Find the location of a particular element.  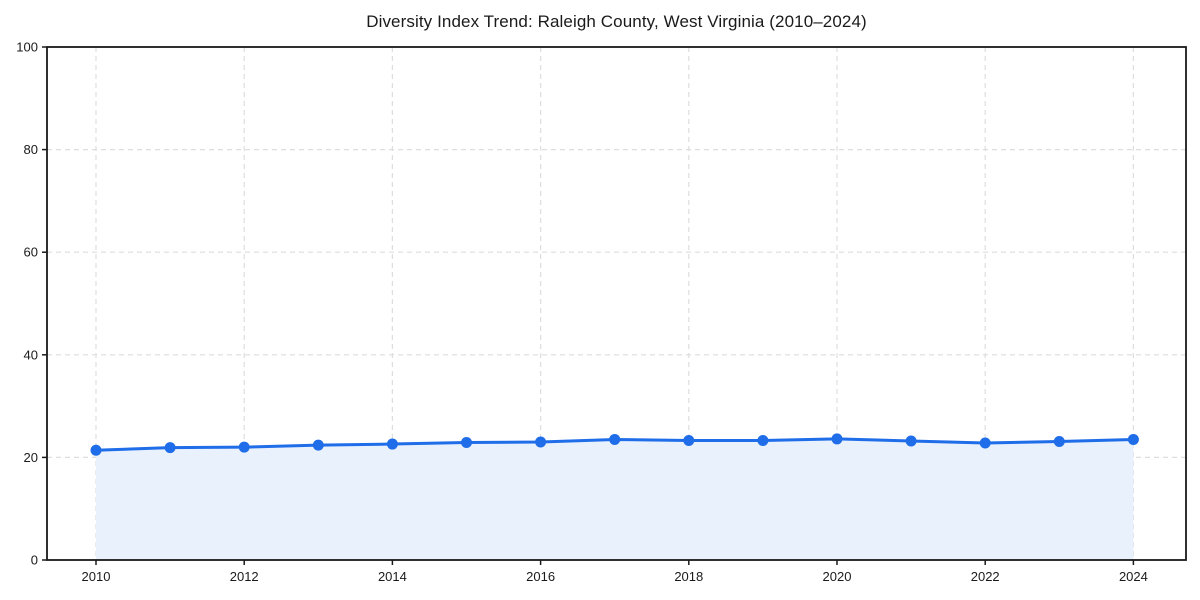

x-tick-label: 2022 is located at coordinates (985, 576).